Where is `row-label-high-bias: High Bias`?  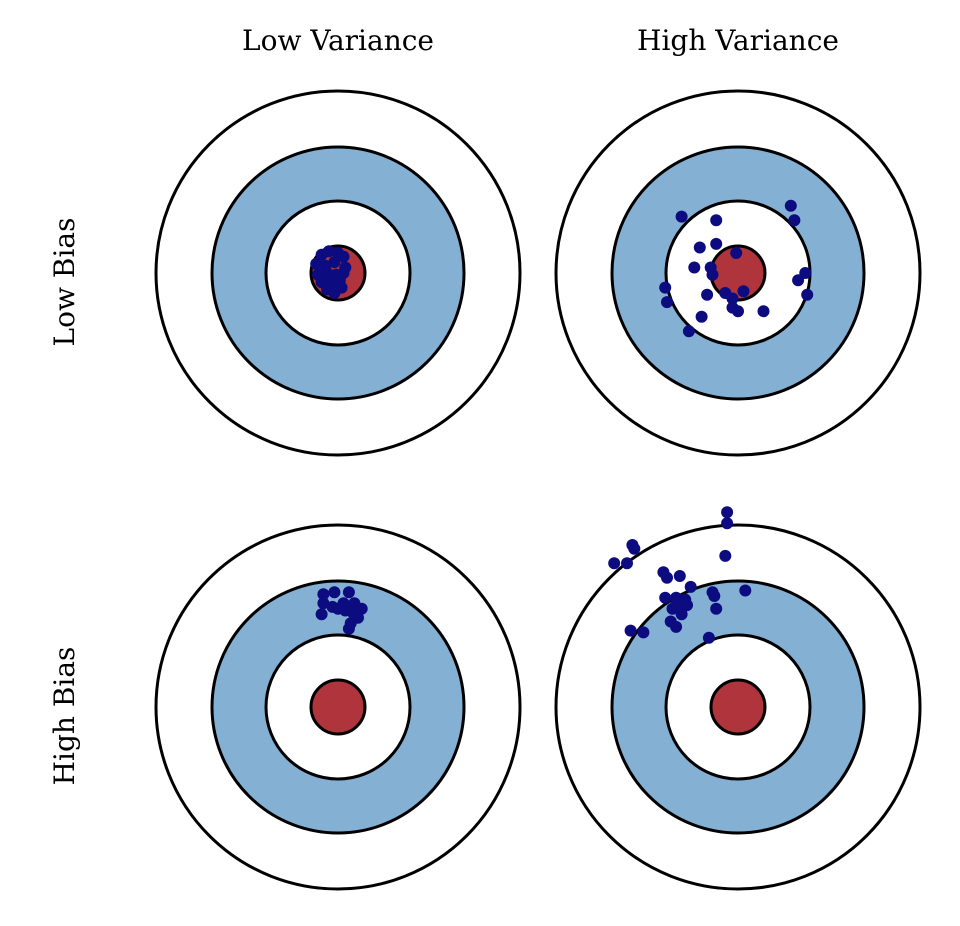 row-label-high-bias: High Bias is located at coordinates (64, 716).